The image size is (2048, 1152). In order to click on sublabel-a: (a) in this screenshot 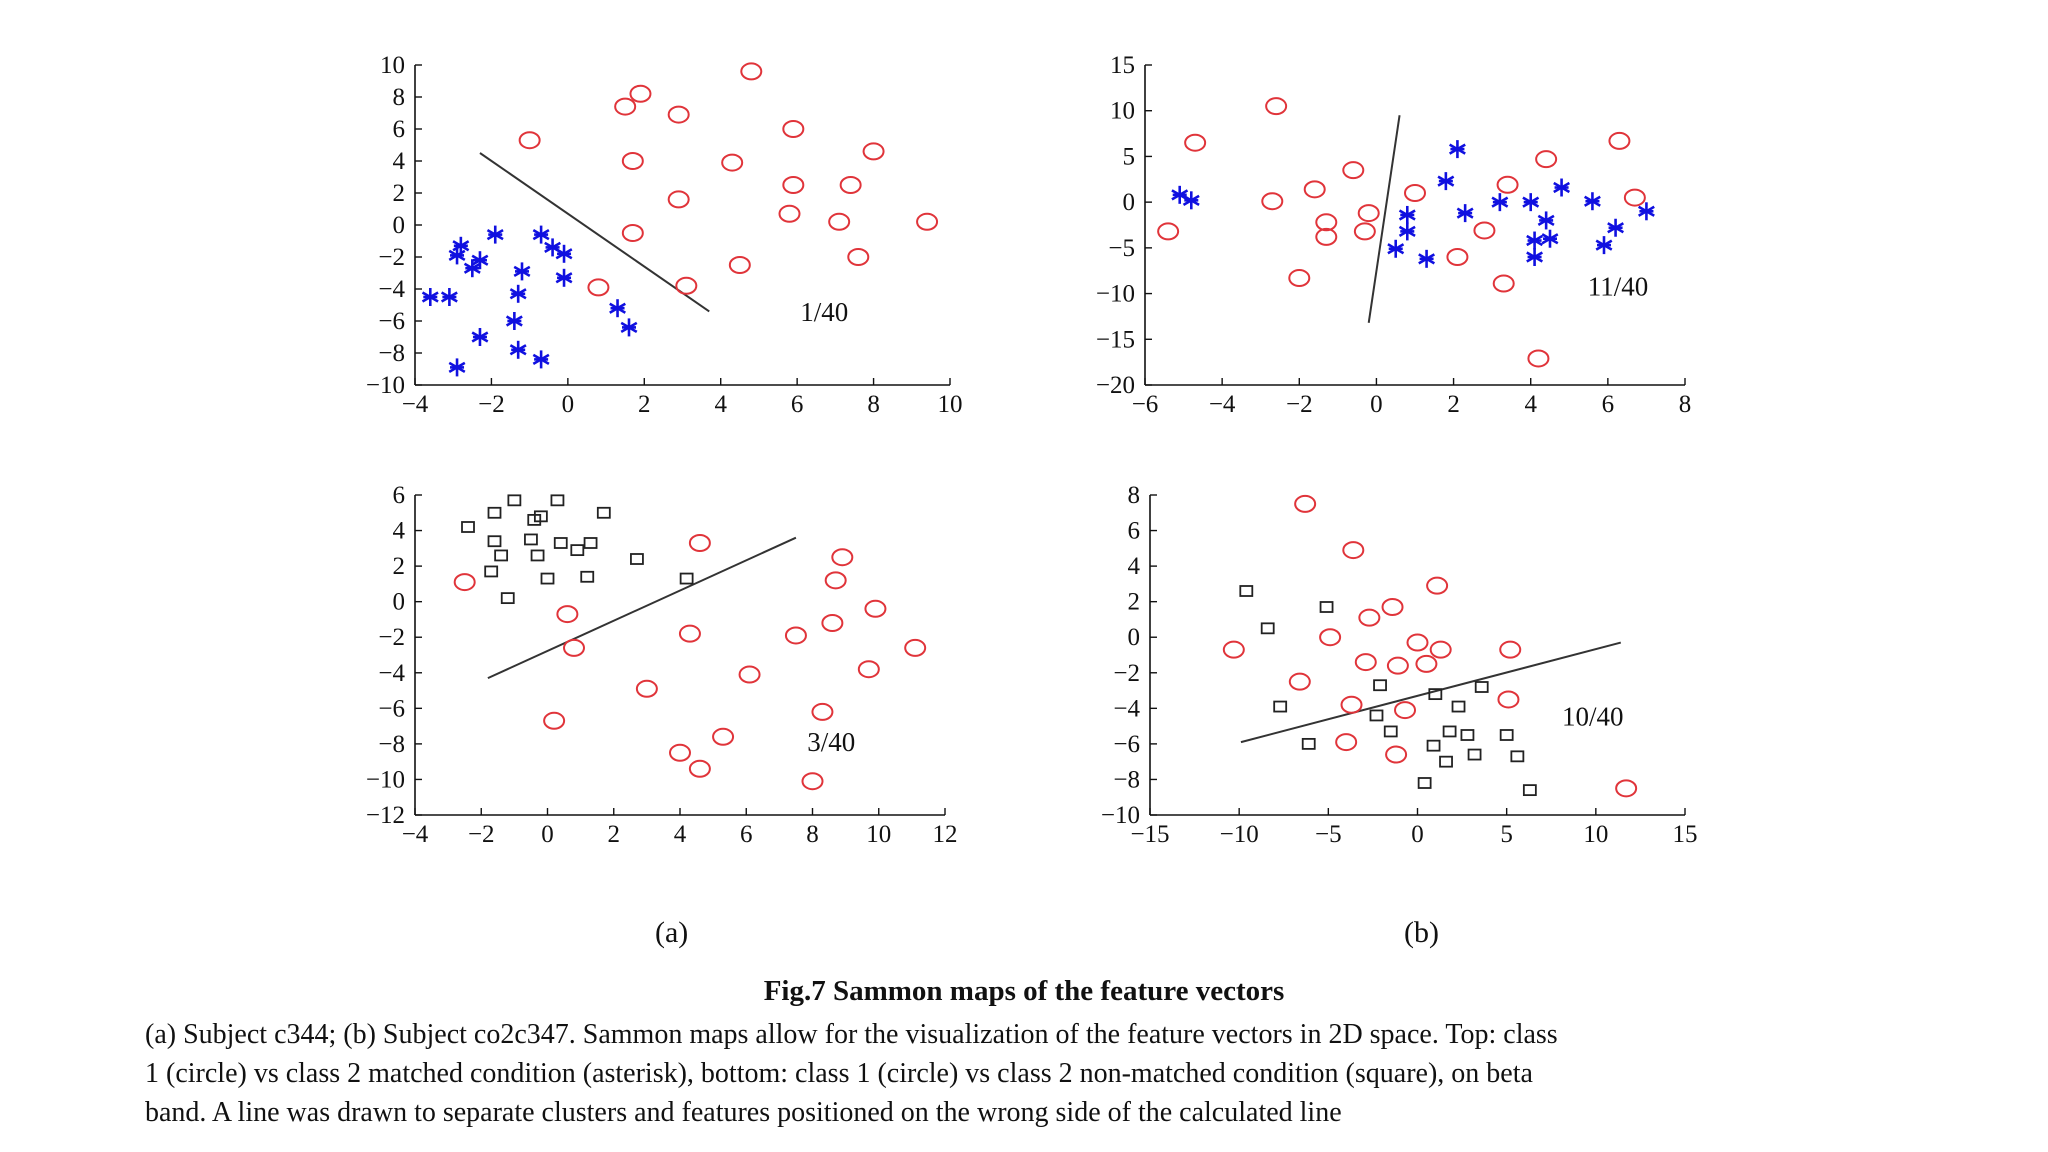, I will do `click(672, 932)`.